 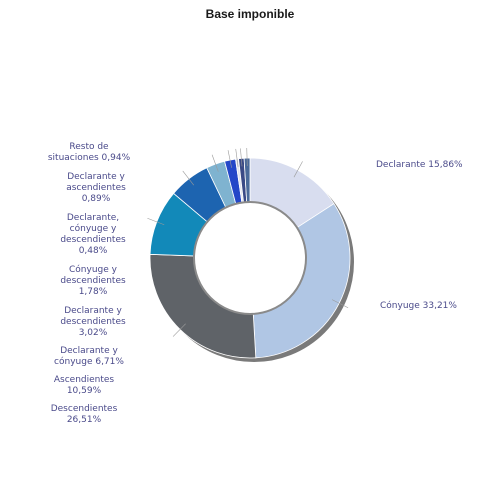 What do you see at coordinates (250, 258) in the screenshot?
I see `donut-hole` at bounding box center [250, 258].